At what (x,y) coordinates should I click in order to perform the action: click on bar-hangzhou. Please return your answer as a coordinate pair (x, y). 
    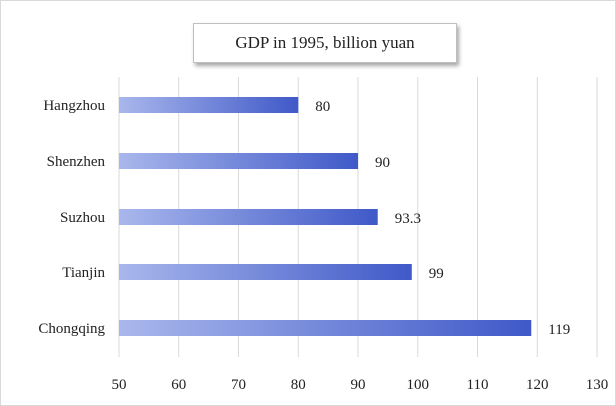
    Looking at the image, I should click on (208, 105).